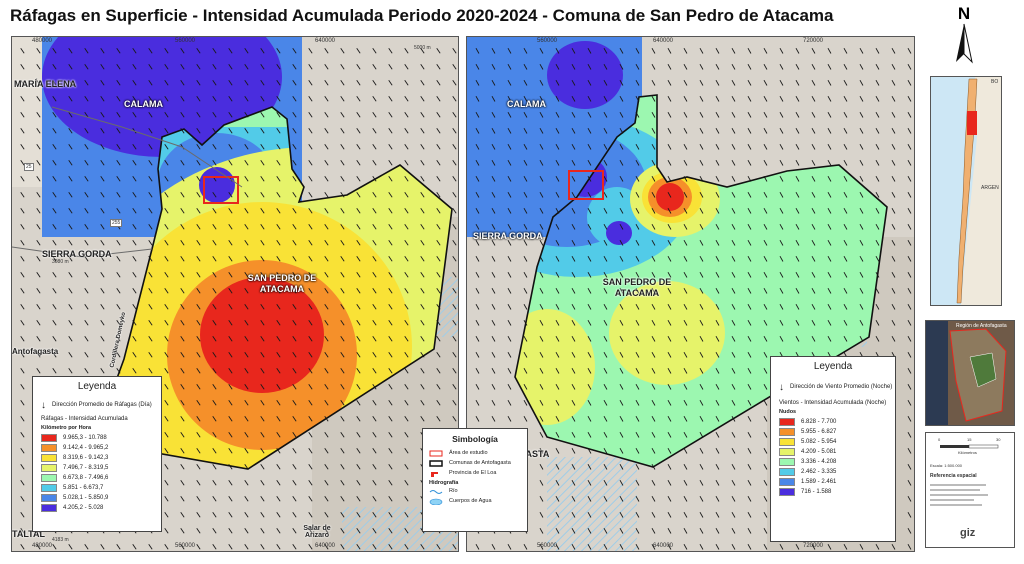 The image size is (1024, 564). I want to click on legend-class-row: 716 - 1.588, so click(837, 492).